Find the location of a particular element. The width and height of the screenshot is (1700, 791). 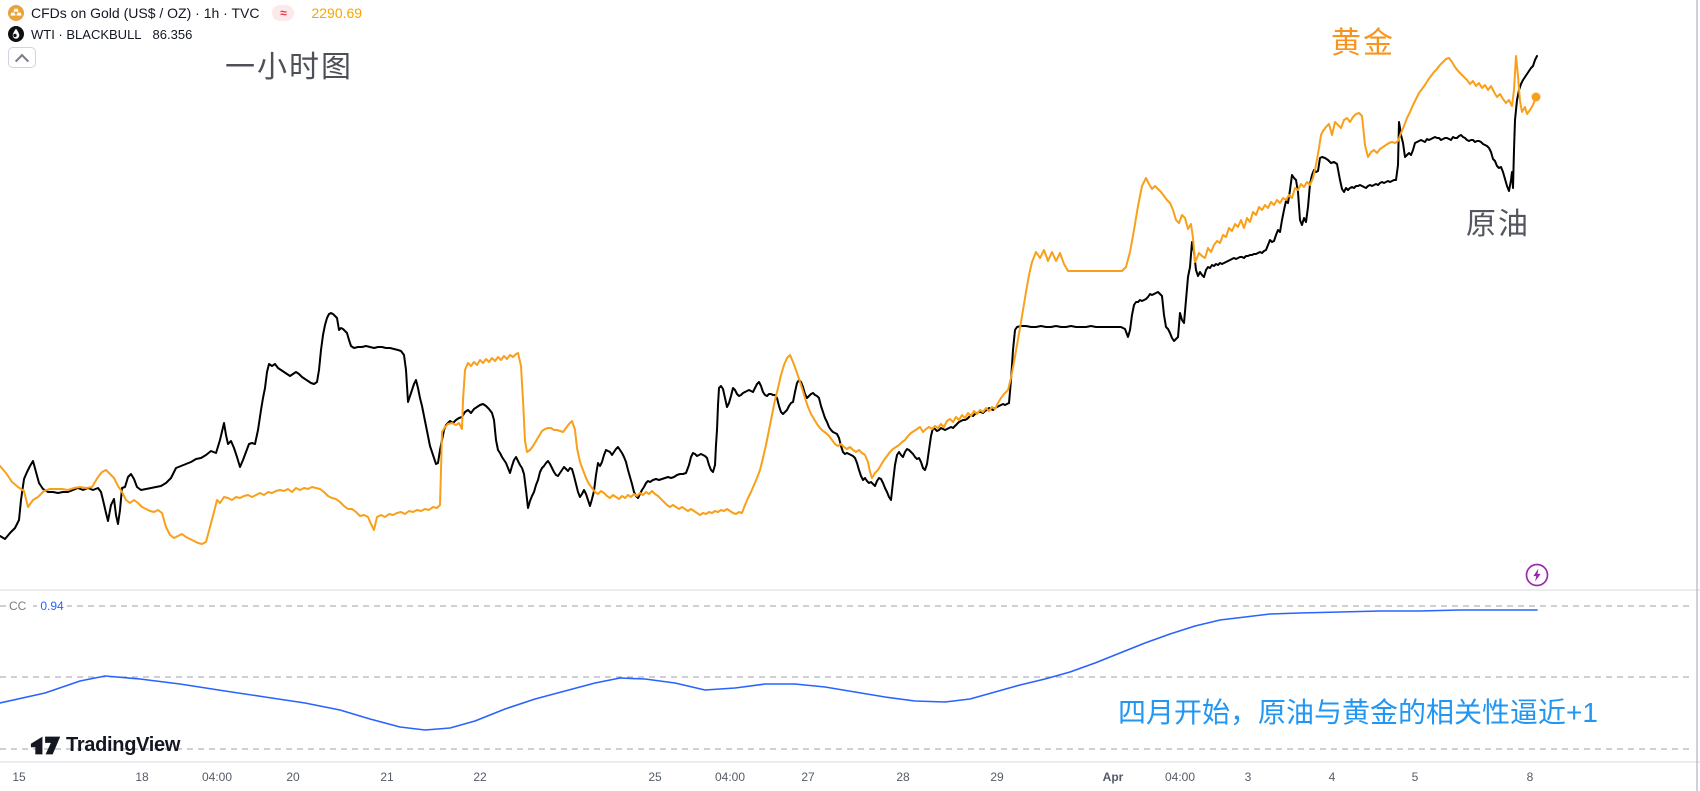

cc-indicator-value: 0.94 is located at coordinates (52, 606).